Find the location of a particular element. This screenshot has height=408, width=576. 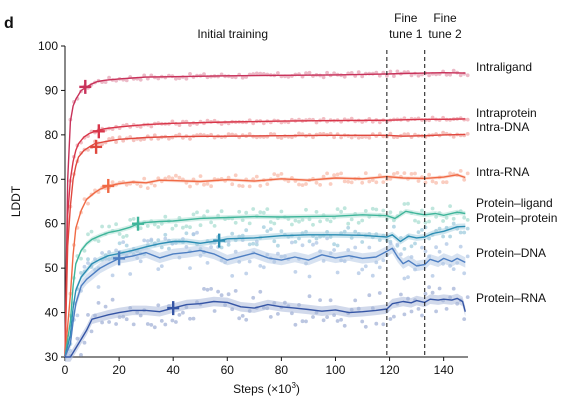

series-label: Intra-DNA is located at coordinates (502, 127).